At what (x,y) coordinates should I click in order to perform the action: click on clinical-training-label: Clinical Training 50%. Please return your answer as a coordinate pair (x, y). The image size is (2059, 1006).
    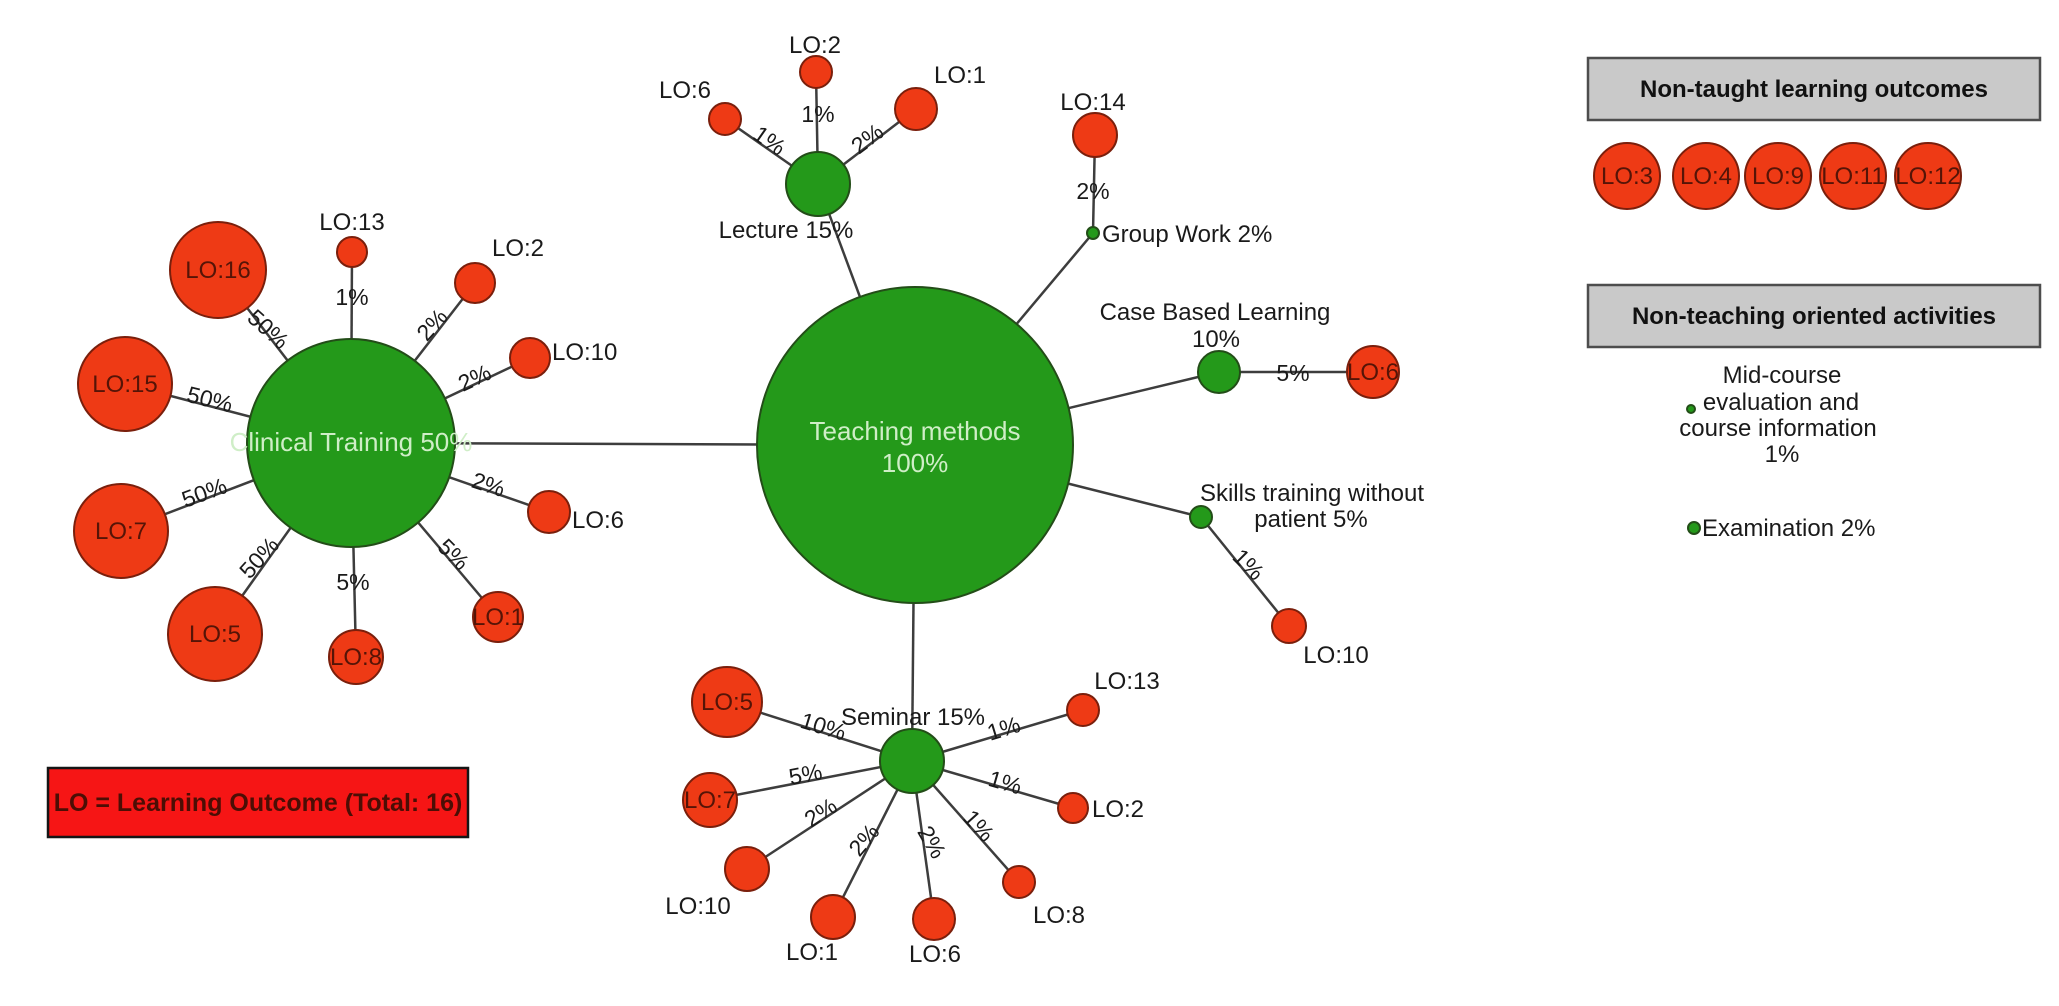
    Looking at the image, I should click on (351, 442).